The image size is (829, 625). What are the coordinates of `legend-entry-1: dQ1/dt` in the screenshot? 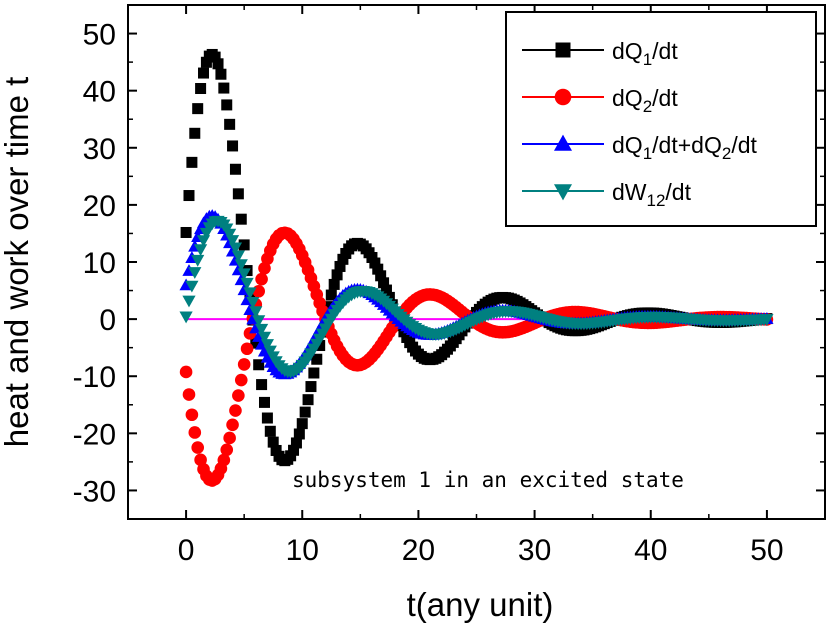 It's located at (645, 53).